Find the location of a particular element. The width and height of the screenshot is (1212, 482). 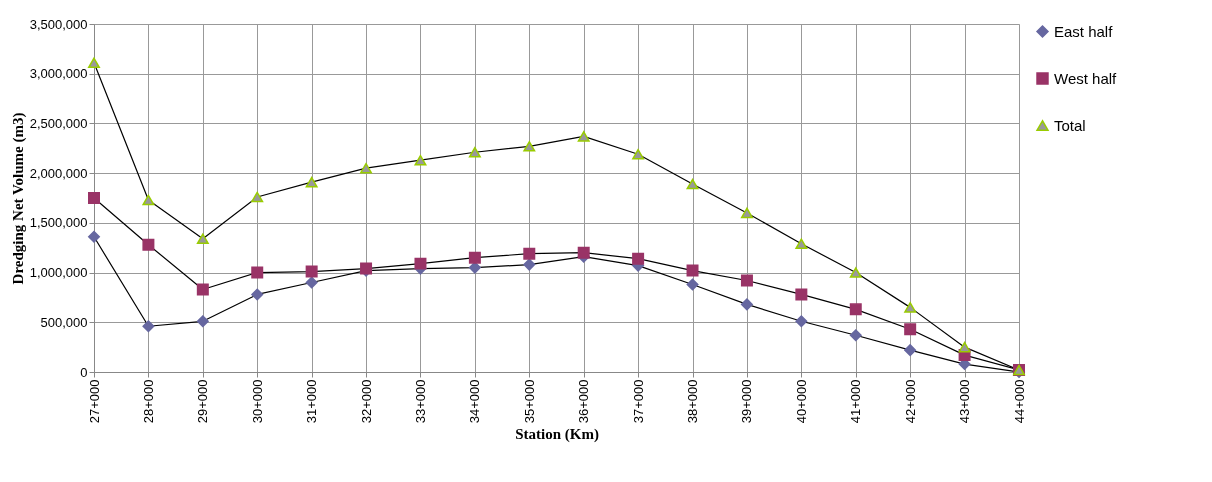

x-tick-label: 40+000 is located at coordinates (801, 401).